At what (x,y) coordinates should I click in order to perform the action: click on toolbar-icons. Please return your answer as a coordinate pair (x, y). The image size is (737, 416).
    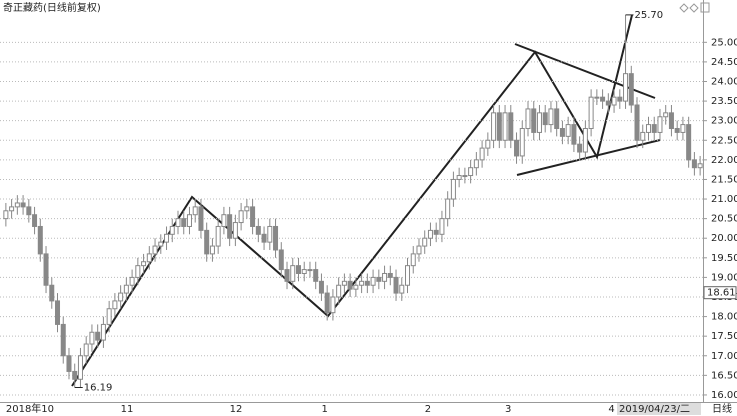
    Looking at the image, I should click on (694, 7).